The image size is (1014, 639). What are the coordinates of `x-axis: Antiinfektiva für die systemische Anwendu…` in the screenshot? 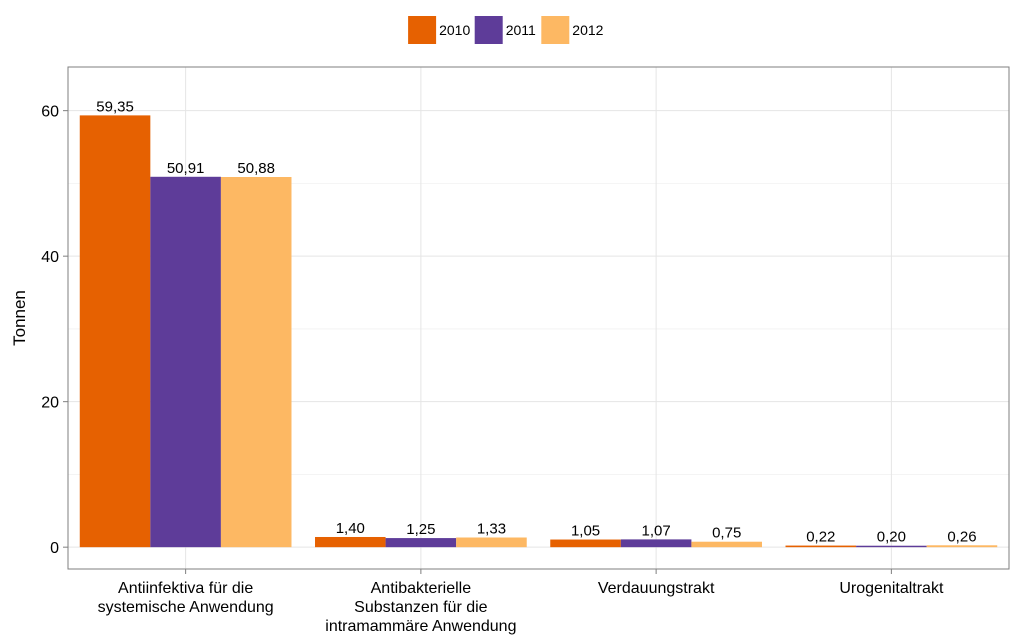 It's located at (521, 602).